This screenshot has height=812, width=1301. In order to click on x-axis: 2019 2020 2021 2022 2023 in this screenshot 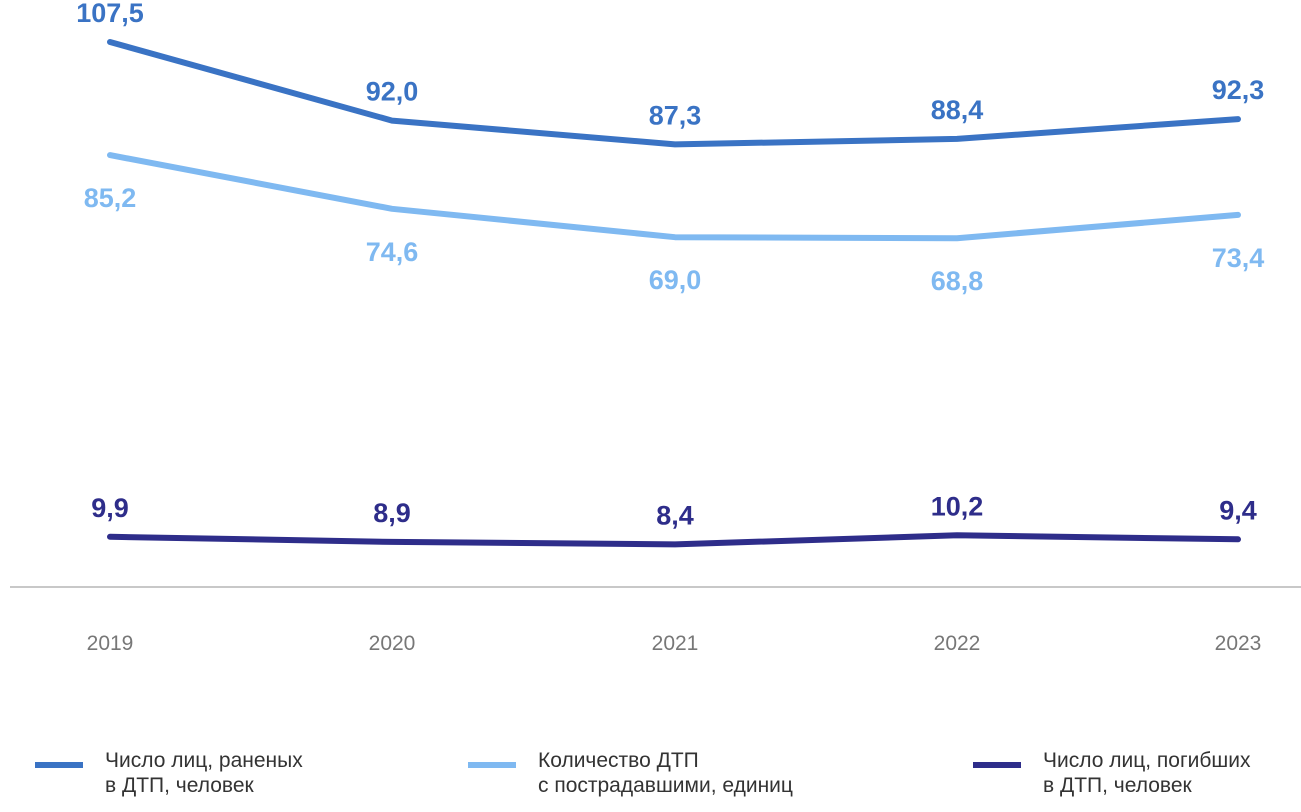, I will do `click(655, 621)`.